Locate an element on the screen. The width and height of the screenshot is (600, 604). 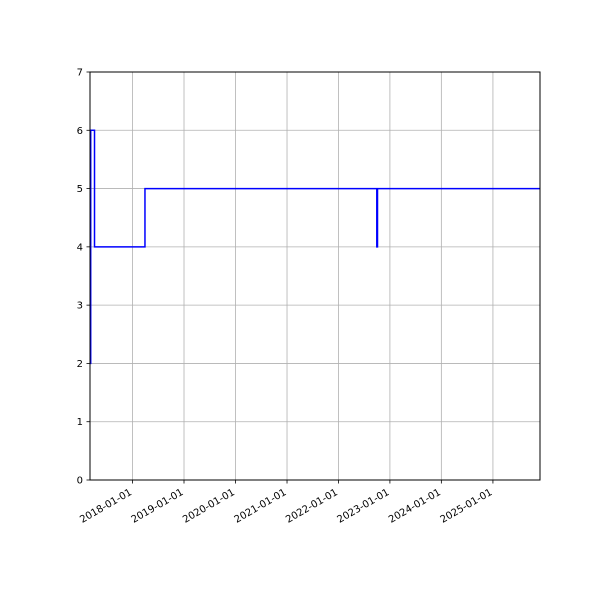
x-tick-label: 2019-01-01 is located at coordinates (158, 506).